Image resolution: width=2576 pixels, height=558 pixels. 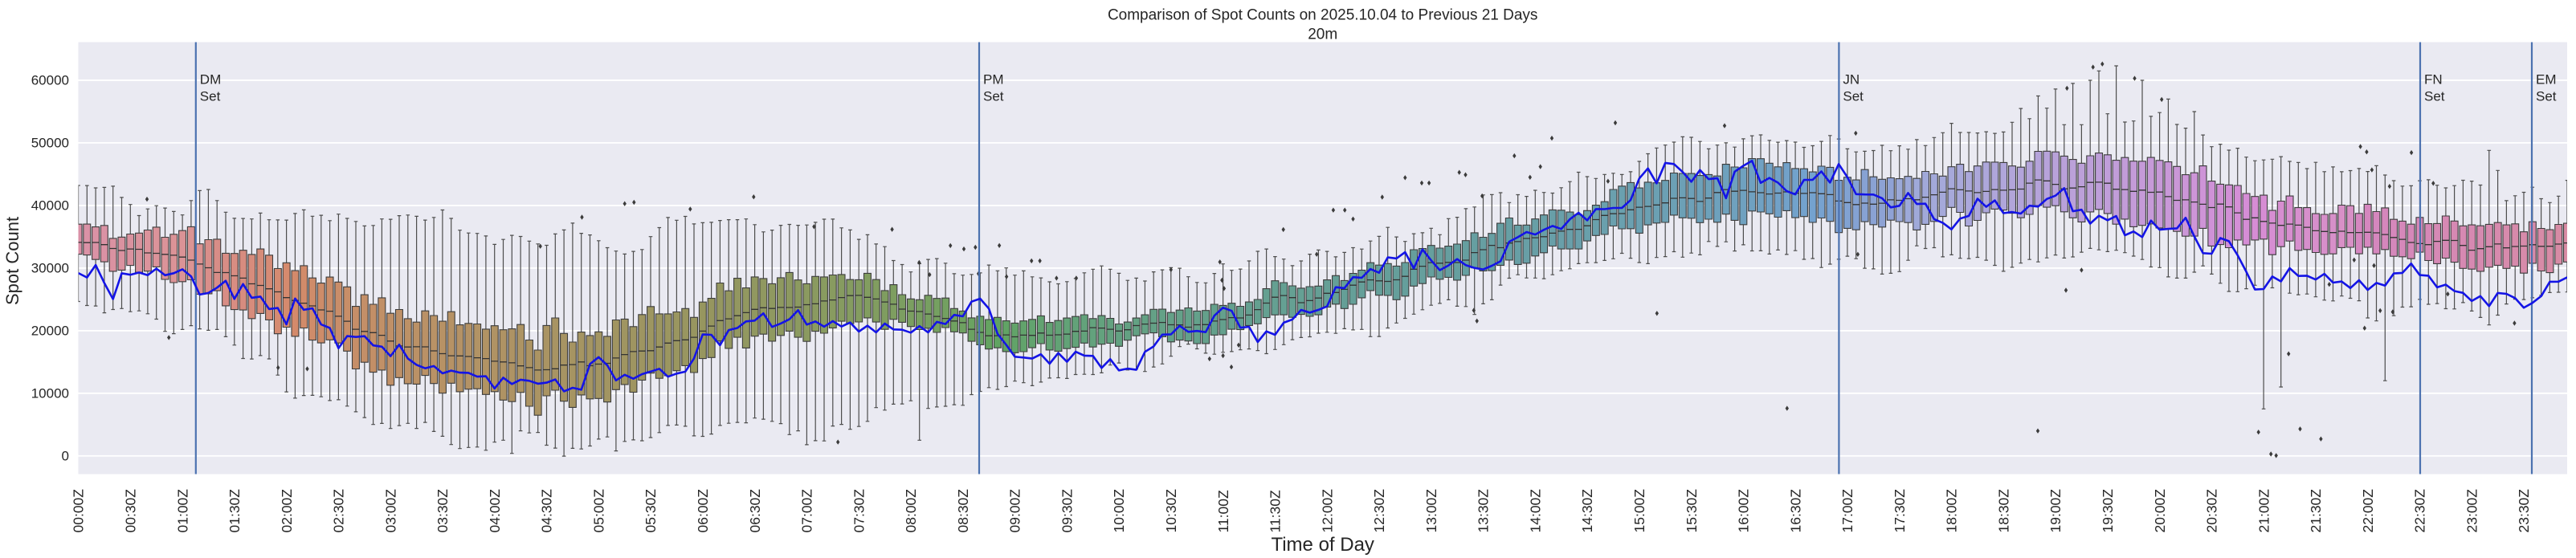 What do you see at coordinates (182, 511) in the screenshot?
I see `svg-text: 01:00Z` at bounding box center [182, 511].